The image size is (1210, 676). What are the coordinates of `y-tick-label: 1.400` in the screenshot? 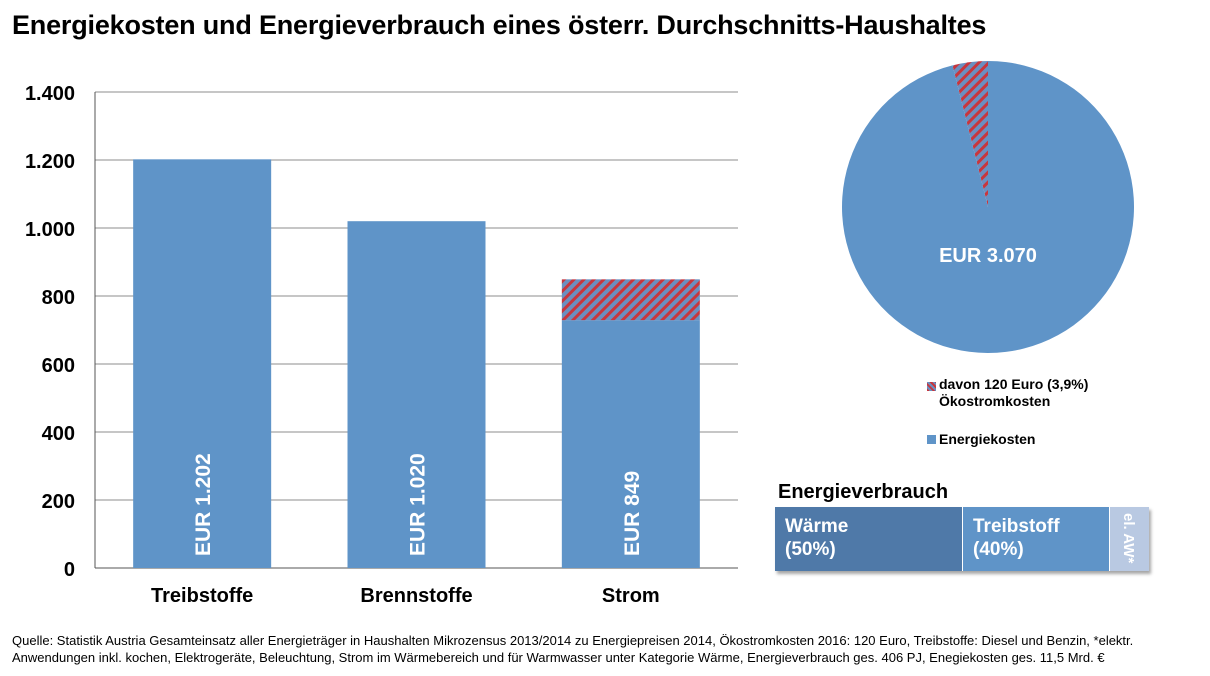 It's located at (50, 94).